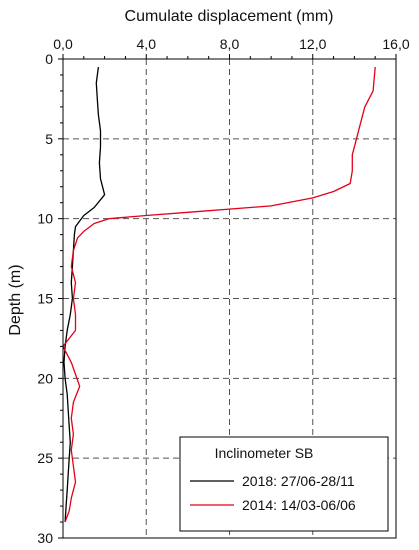  What do you see at coordinates (45, 299) in the screenshot?
I see `y-tick-label-3: 15` at bounding box center [45, 299].